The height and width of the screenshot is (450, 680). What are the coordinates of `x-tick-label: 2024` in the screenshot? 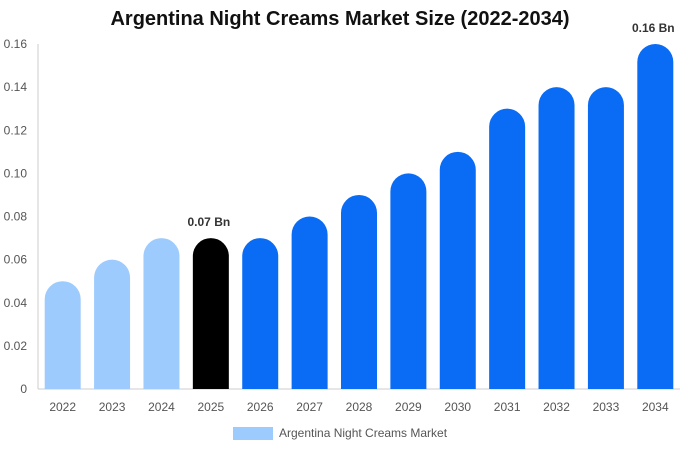 It's located at (161, 407).